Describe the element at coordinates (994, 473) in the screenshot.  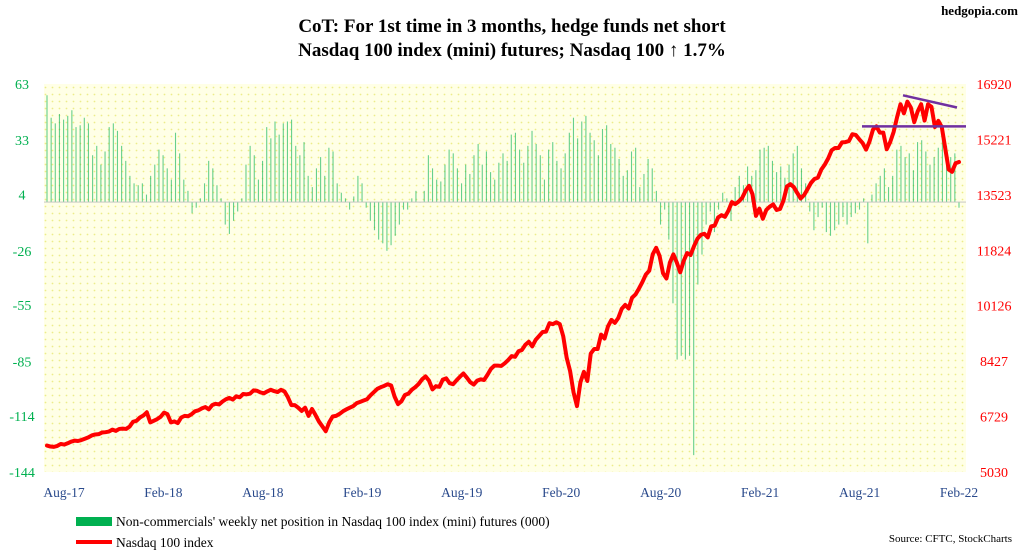
I see `right-tick-label: 5030` at that location.